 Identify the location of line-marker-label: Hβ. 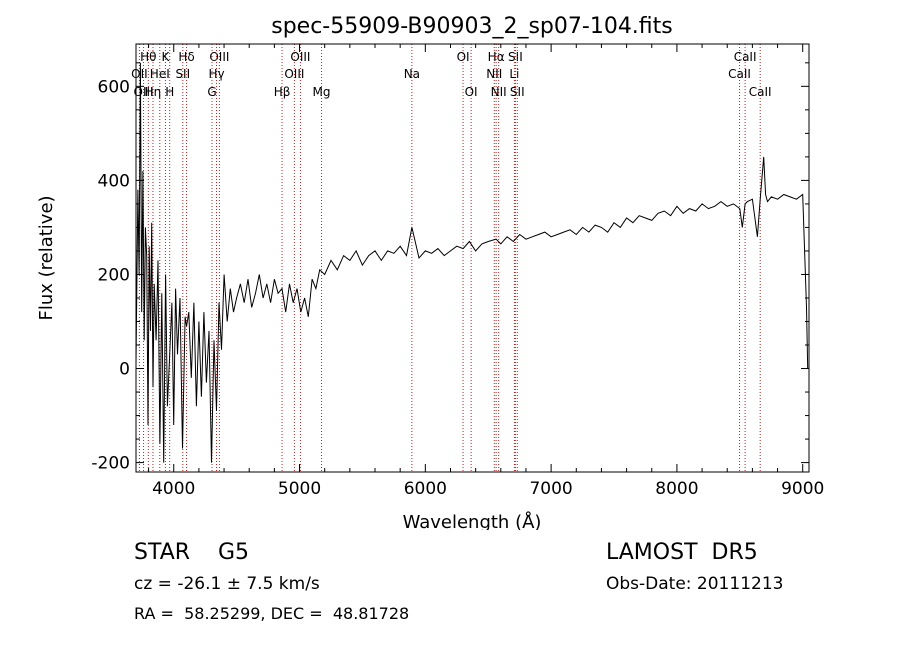
(282, 92).